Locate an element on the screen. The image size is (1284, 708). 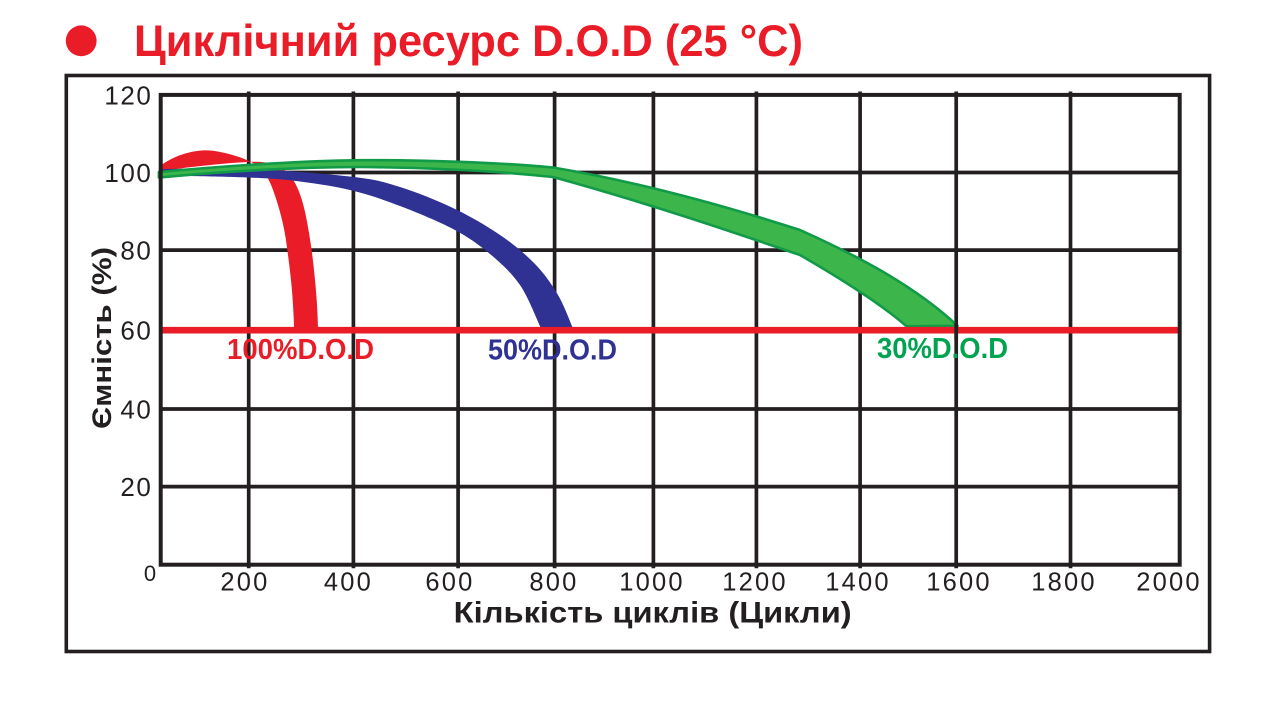
svg-text: 1000 is located at coordinates (652, 583).